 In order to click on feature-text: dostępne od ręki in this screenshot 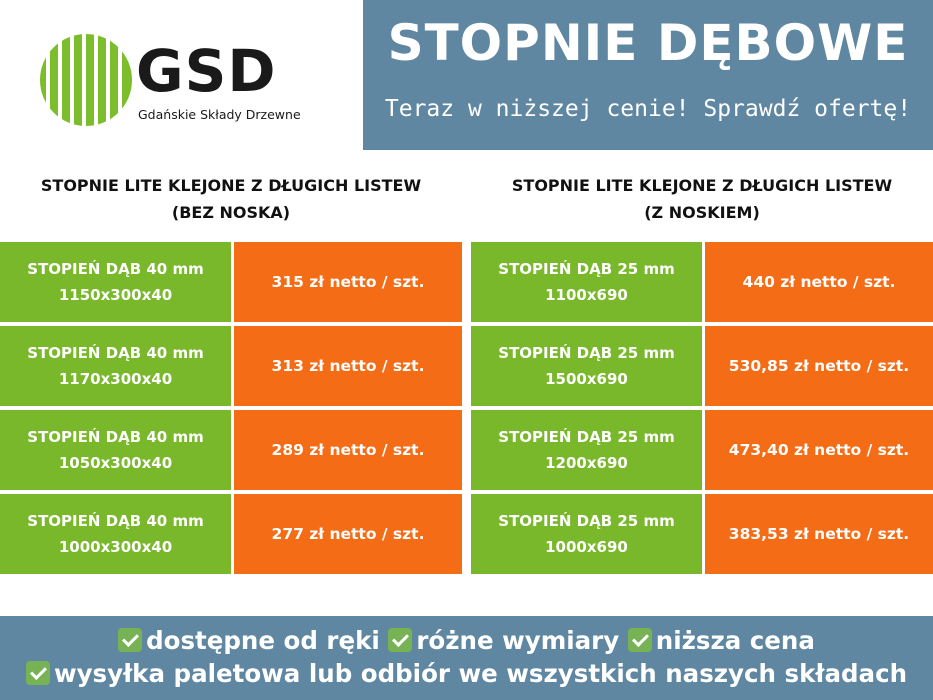, I will do `click(263, 640)`.